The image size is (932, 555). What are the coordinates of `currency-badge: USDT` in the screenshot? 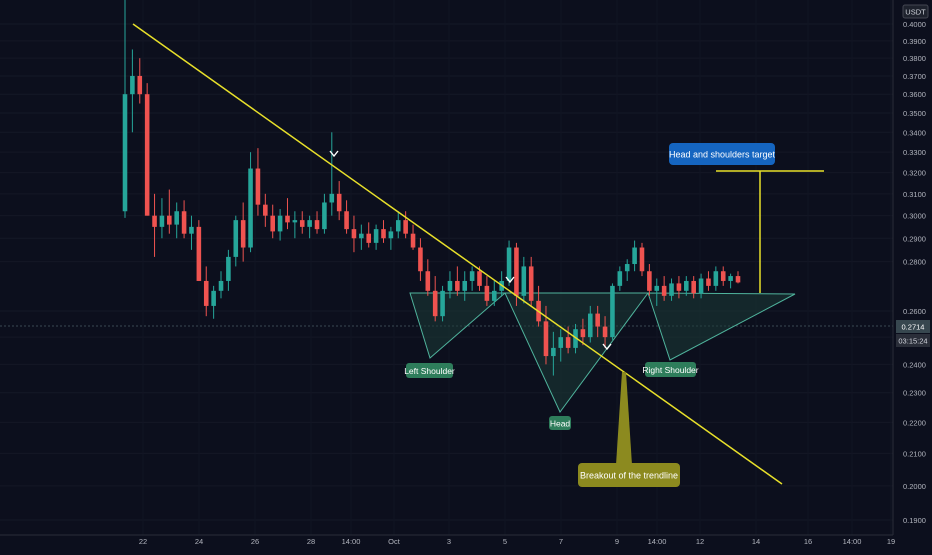 It's located at (915, 11).